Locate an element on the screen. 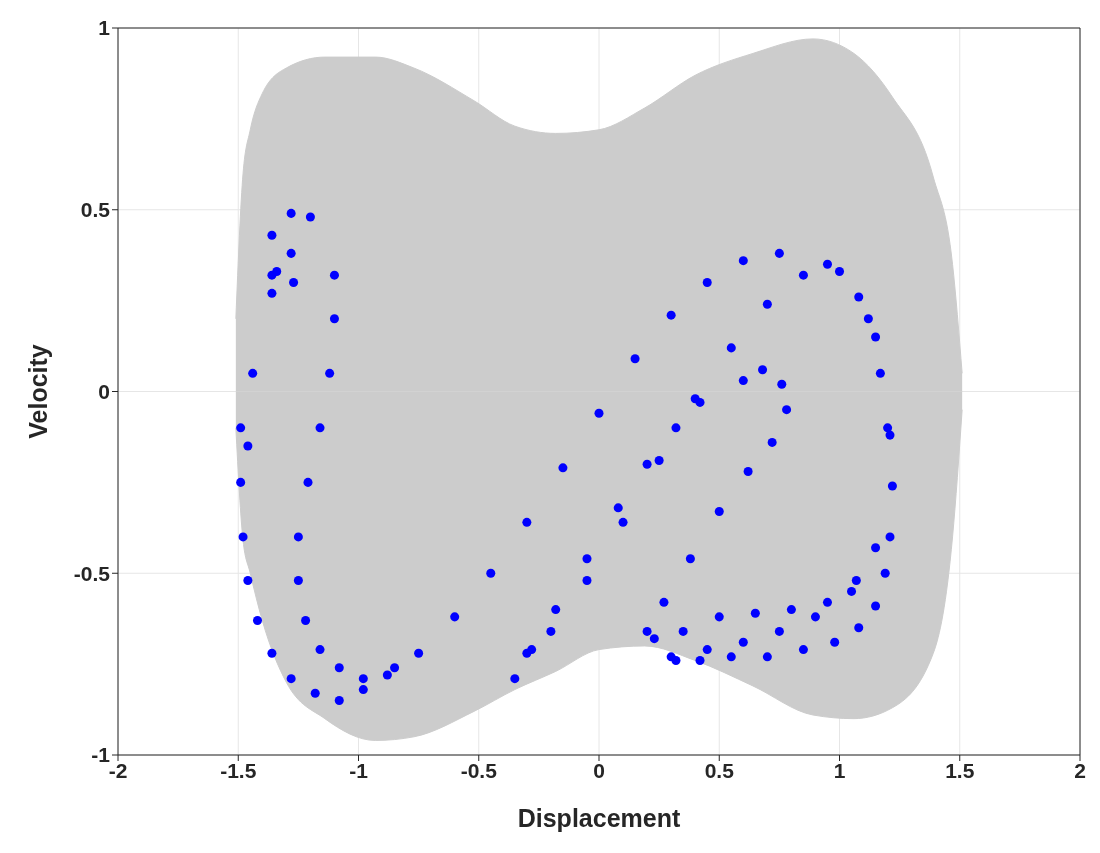 Image resolution: width=1100 pixels, height=853 pixels. y-tick-label: 1 is located at coordinates (104, 28).